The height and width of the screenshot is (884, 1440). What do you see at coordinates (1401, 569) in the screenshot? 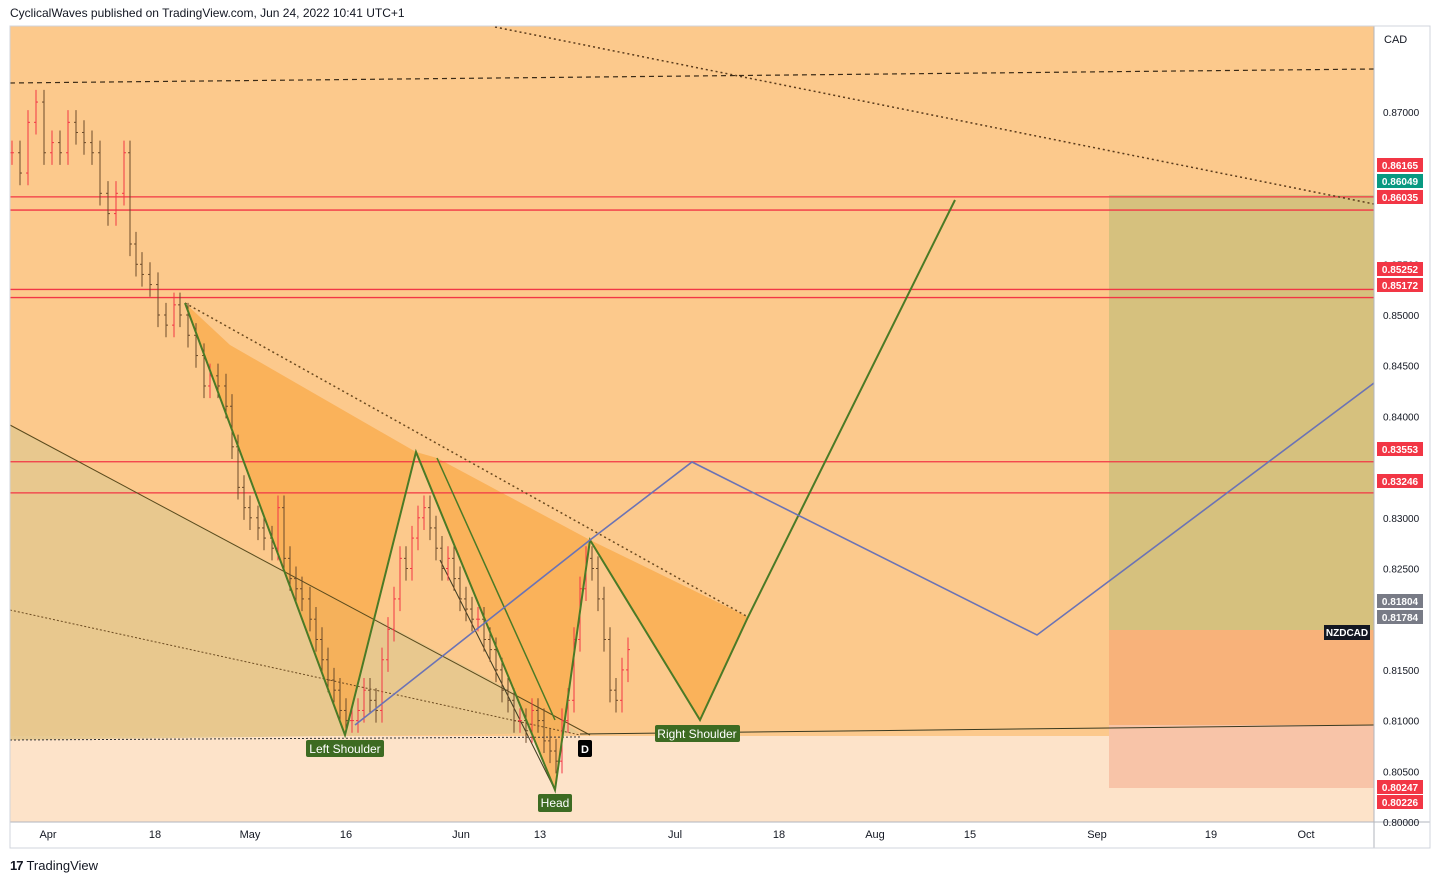
I see `y-tick-4: 0.82500` at bounding box center [1401, 569].